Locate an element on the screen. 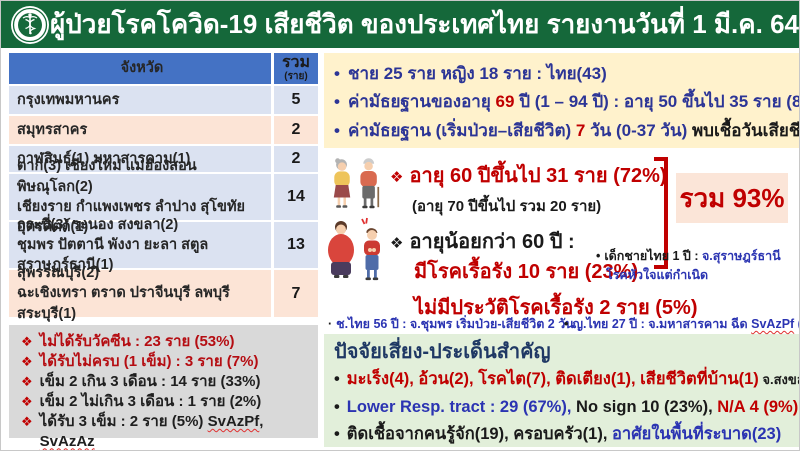  province-cell: สมุทรสาคร is located at coordinates (52, 129).